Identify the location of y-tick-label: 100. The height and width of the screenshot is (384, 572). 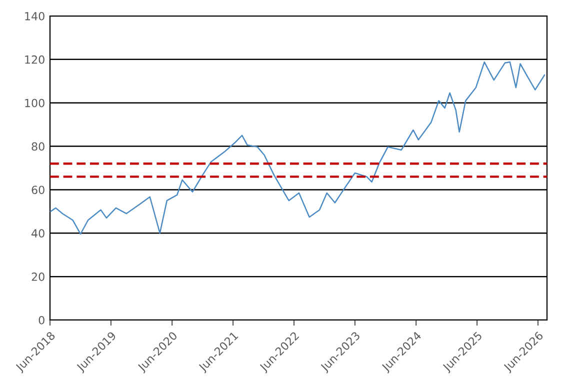
(34, 103).